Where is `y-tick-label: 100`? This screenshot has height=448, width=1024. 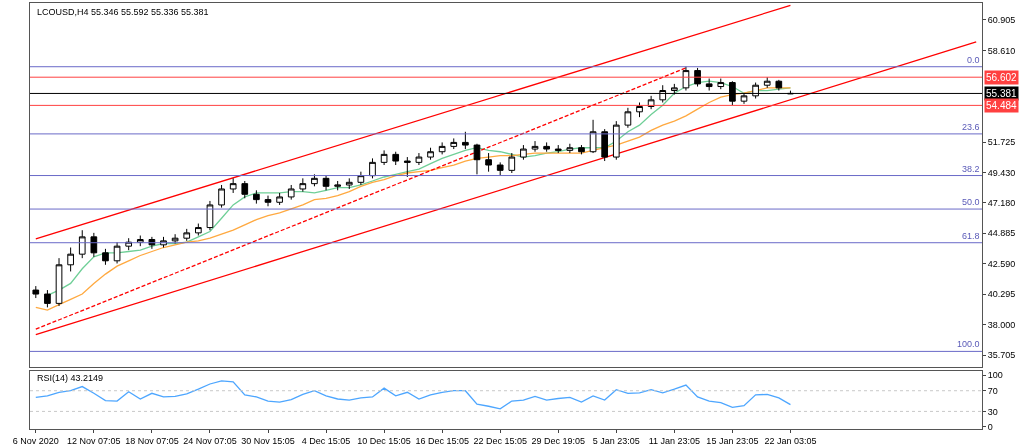
y-tick-label: 100 is located at coordinates (995, 375).